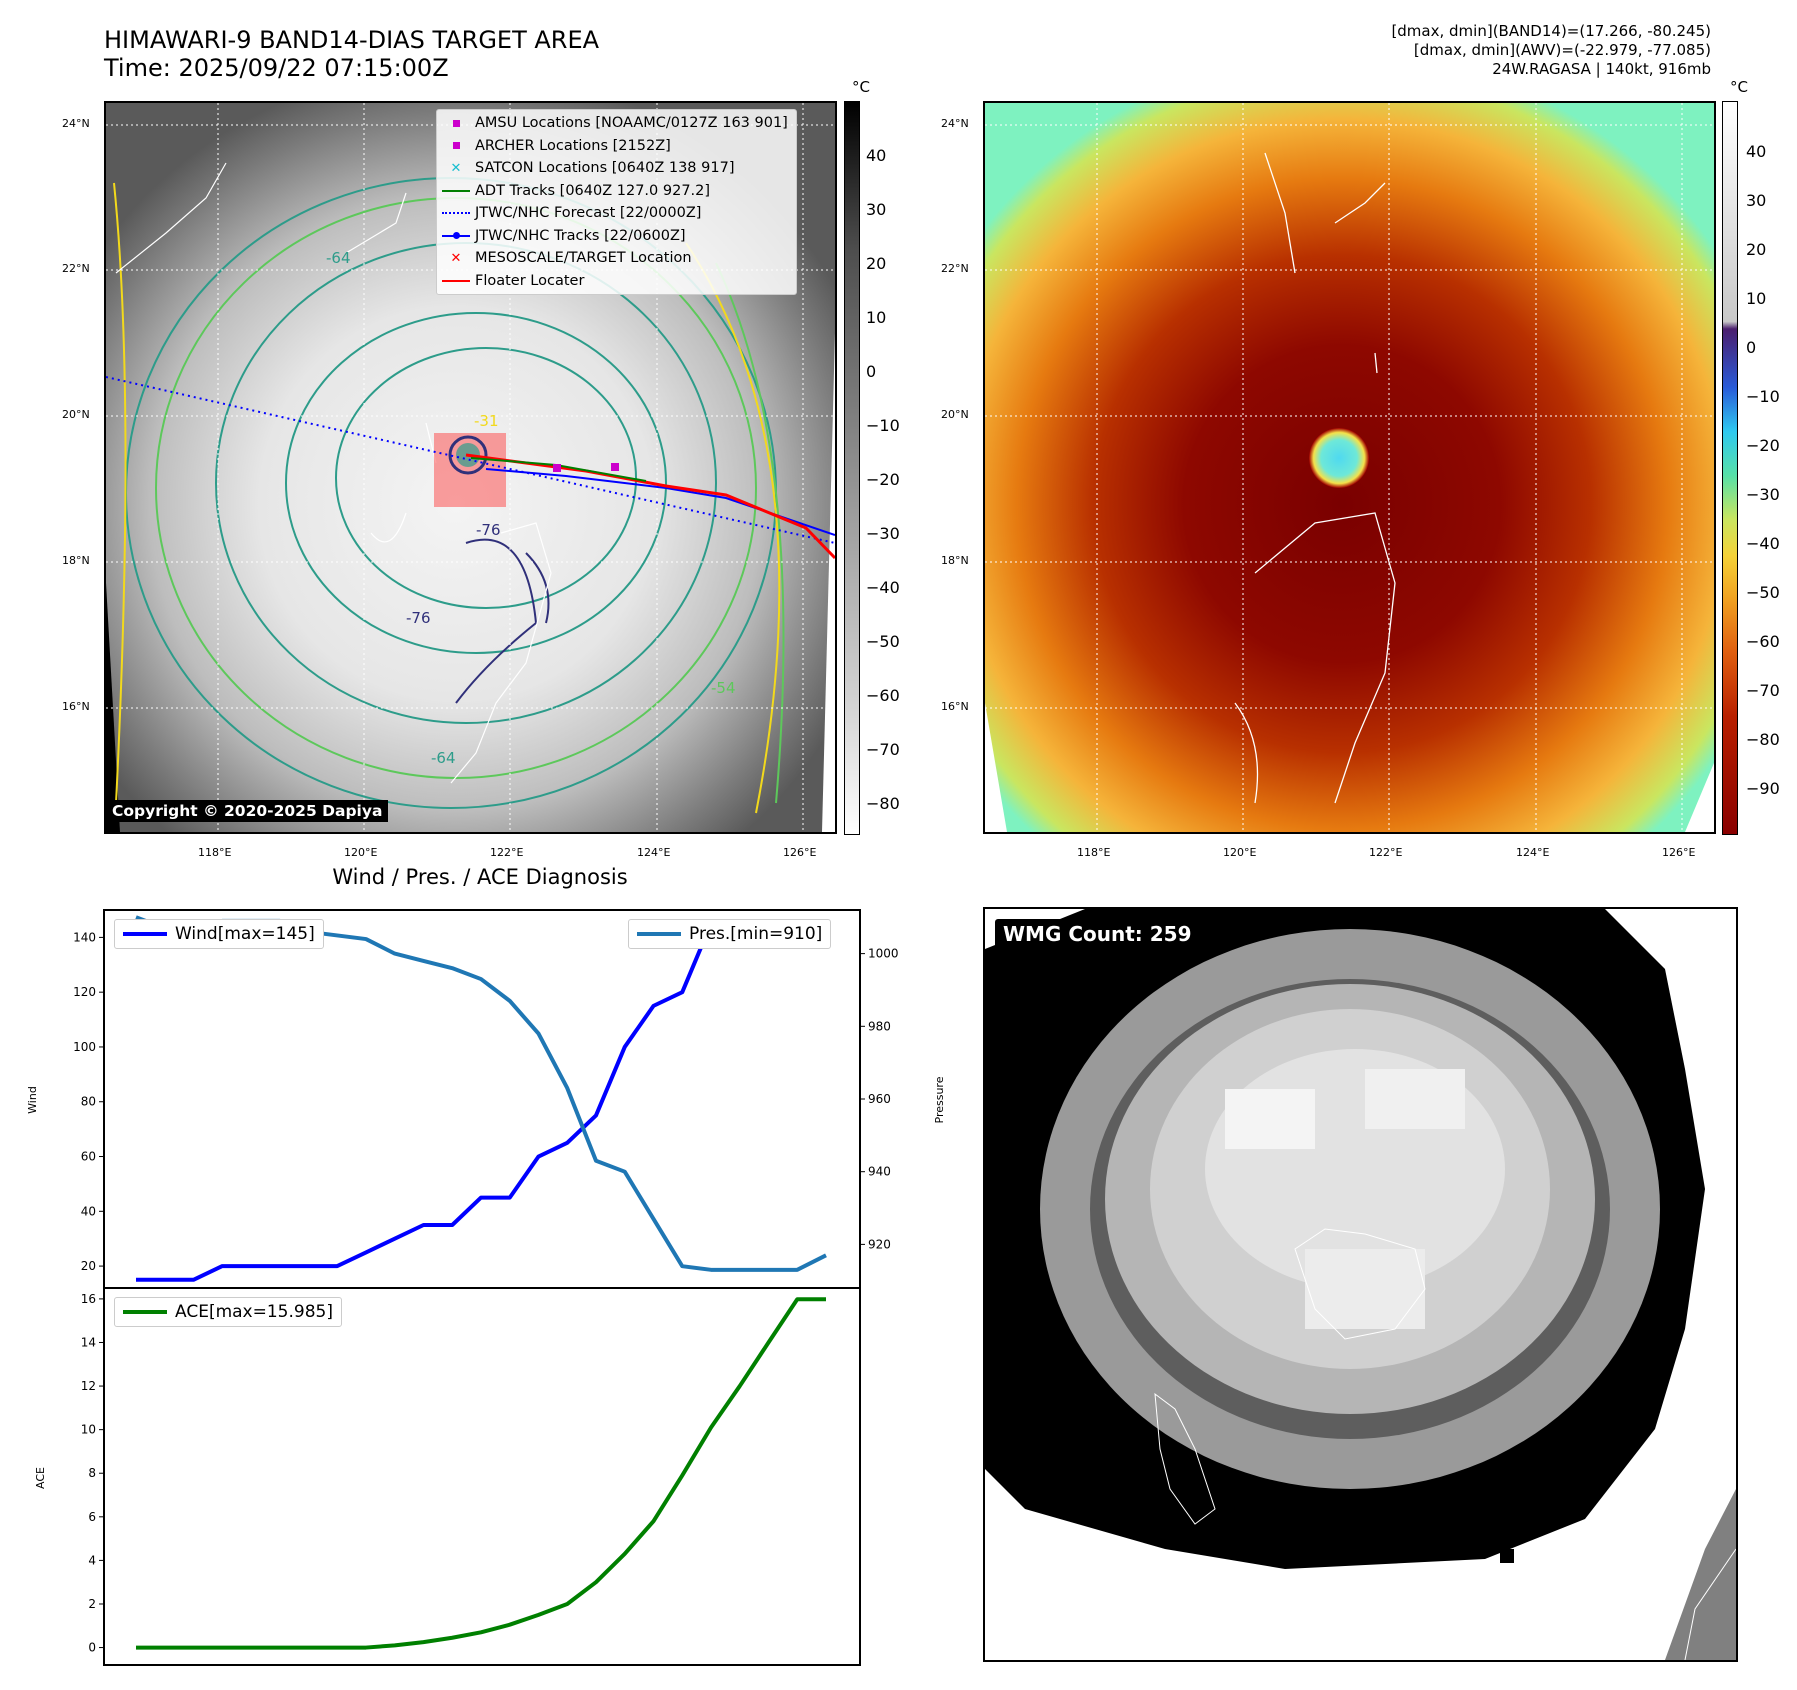  I want to click on pressure-tick-label: 960, so click(879, 1099).